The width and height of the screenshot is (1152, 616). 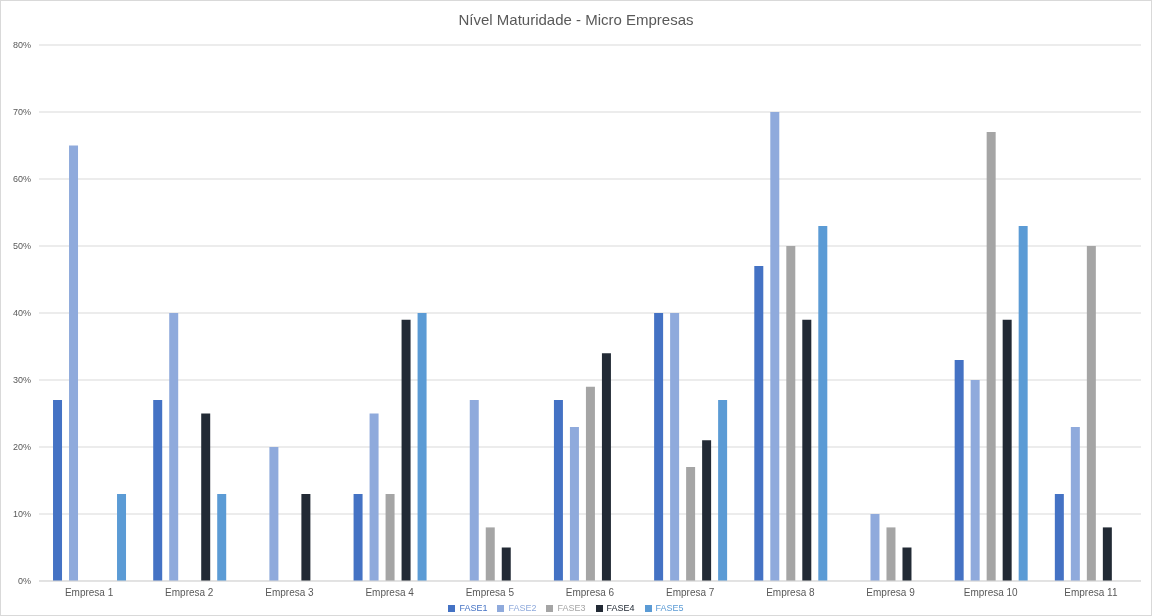 What do you see at coordinates (21, 447) in the screenshot?
I see `y-tick-label: 20%` at bounding box center [21, 447].